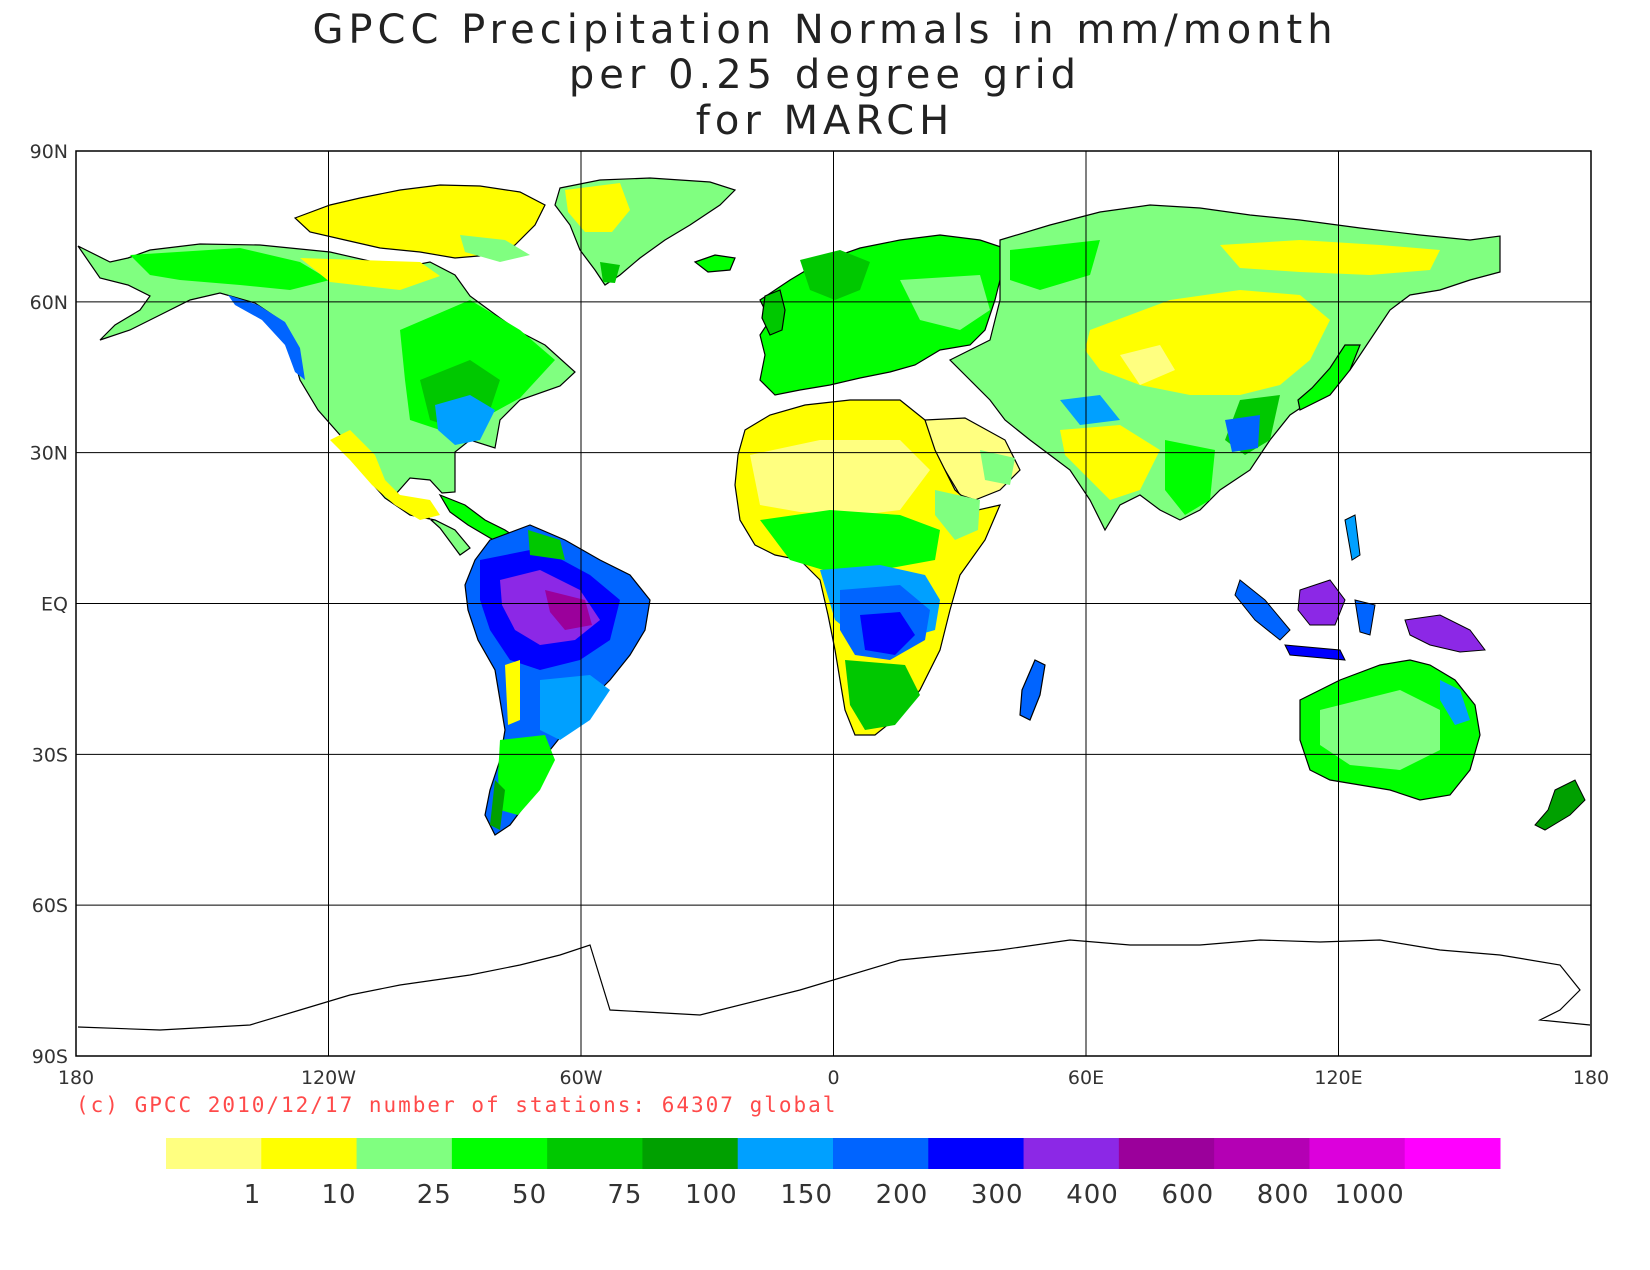  I want to click on latitude-labels: 90N 60N 30N EQ 30S 60S 90S, so click(49, 604).